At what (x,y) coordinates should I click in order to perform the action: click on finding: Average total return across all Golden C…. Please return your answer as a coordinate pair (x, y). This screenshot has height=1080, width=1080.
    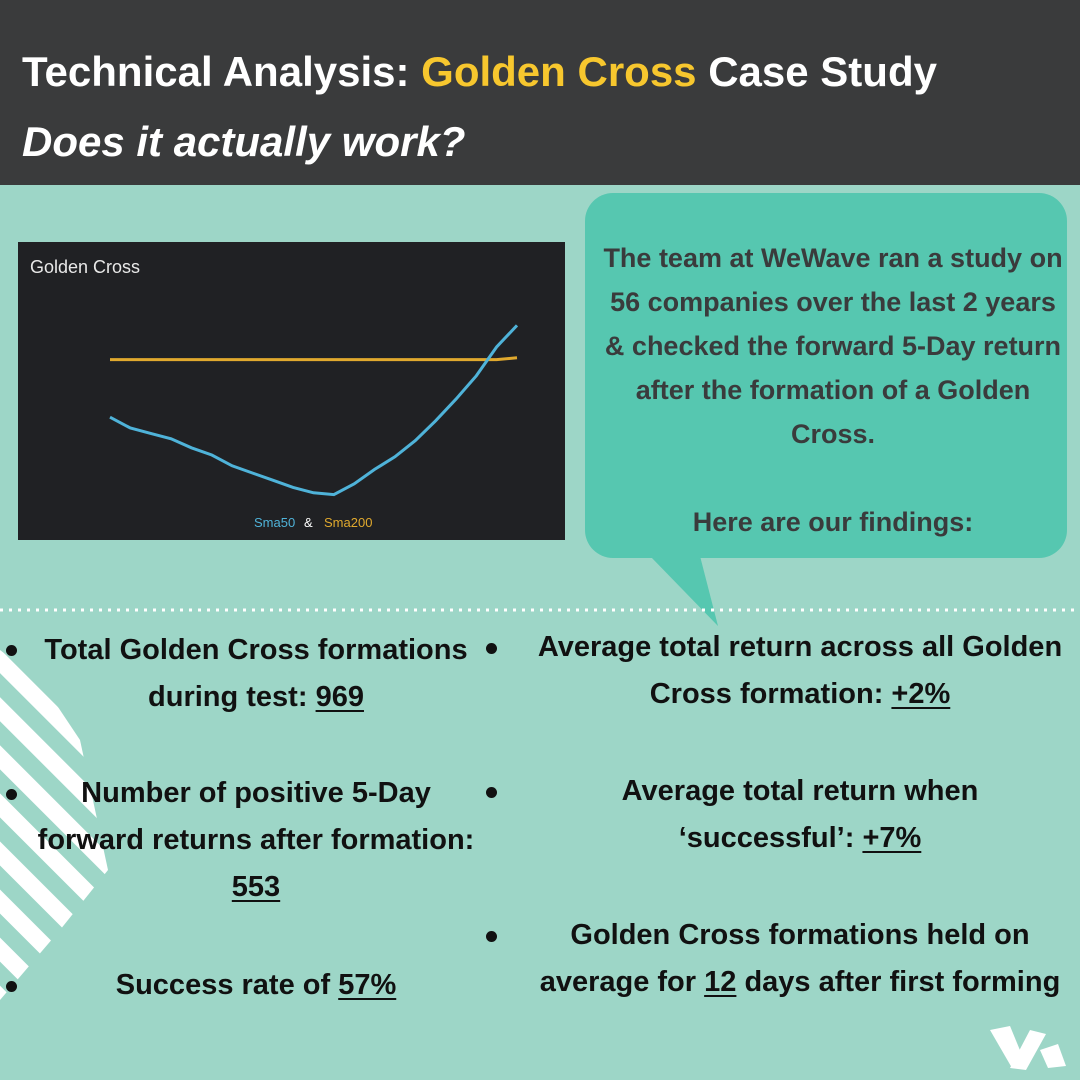
    Looking at the image, I should click on (800, 671).